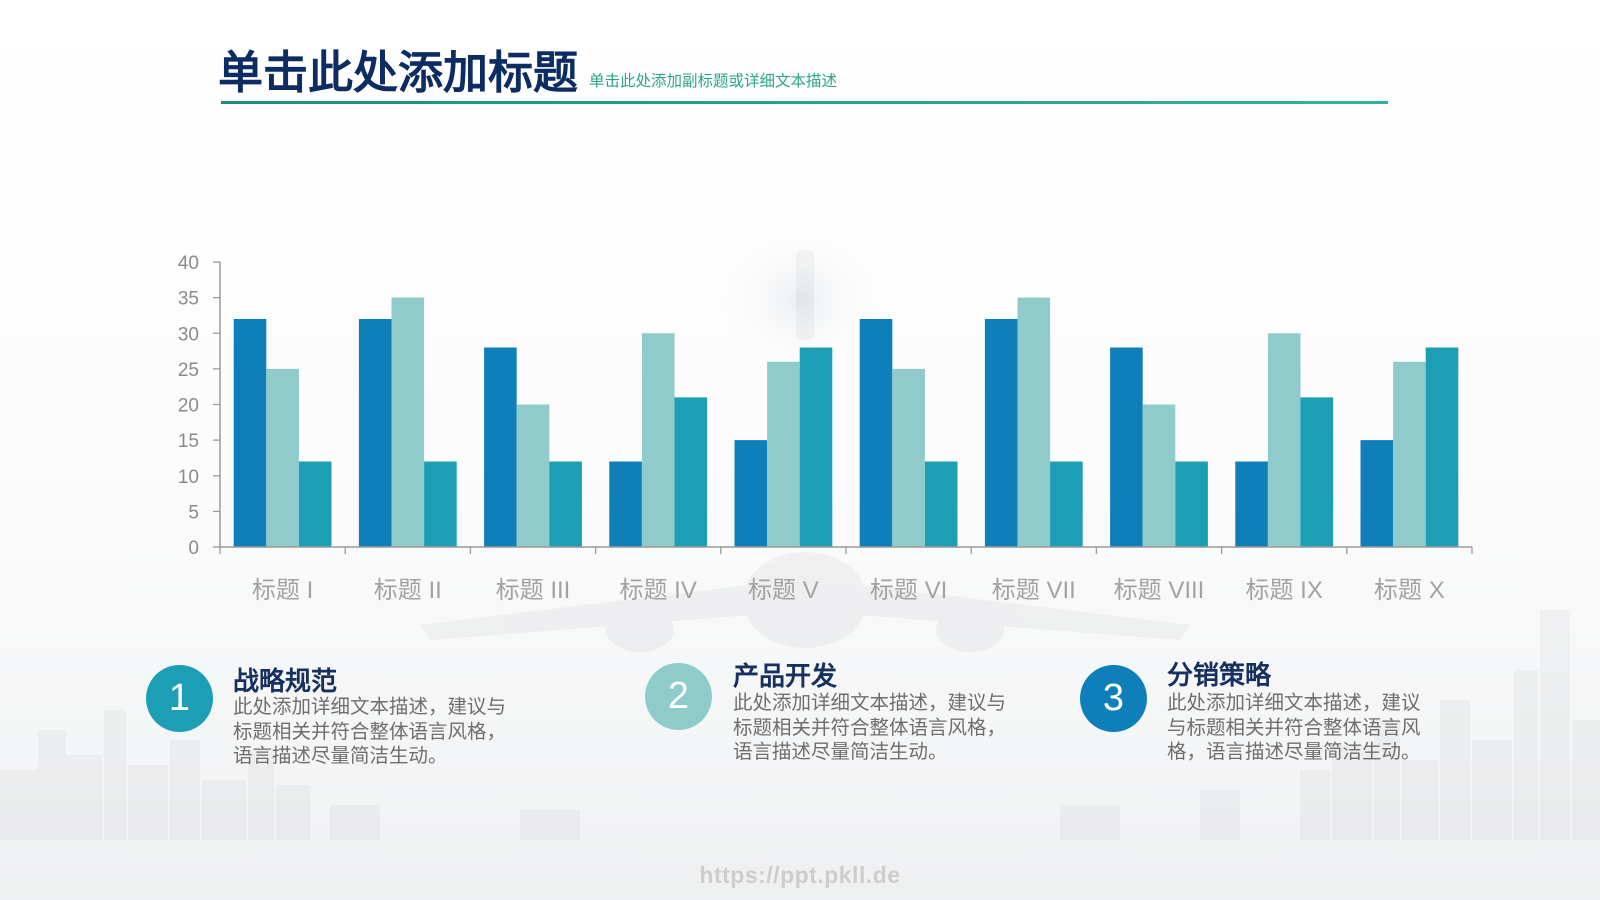 The width and height of the screenshot is (1600, 900). What do you see at coordinates (408, 590) in the screenshot?
I see `x-tick-label: 标题 II` at bounding box center [408, 590].